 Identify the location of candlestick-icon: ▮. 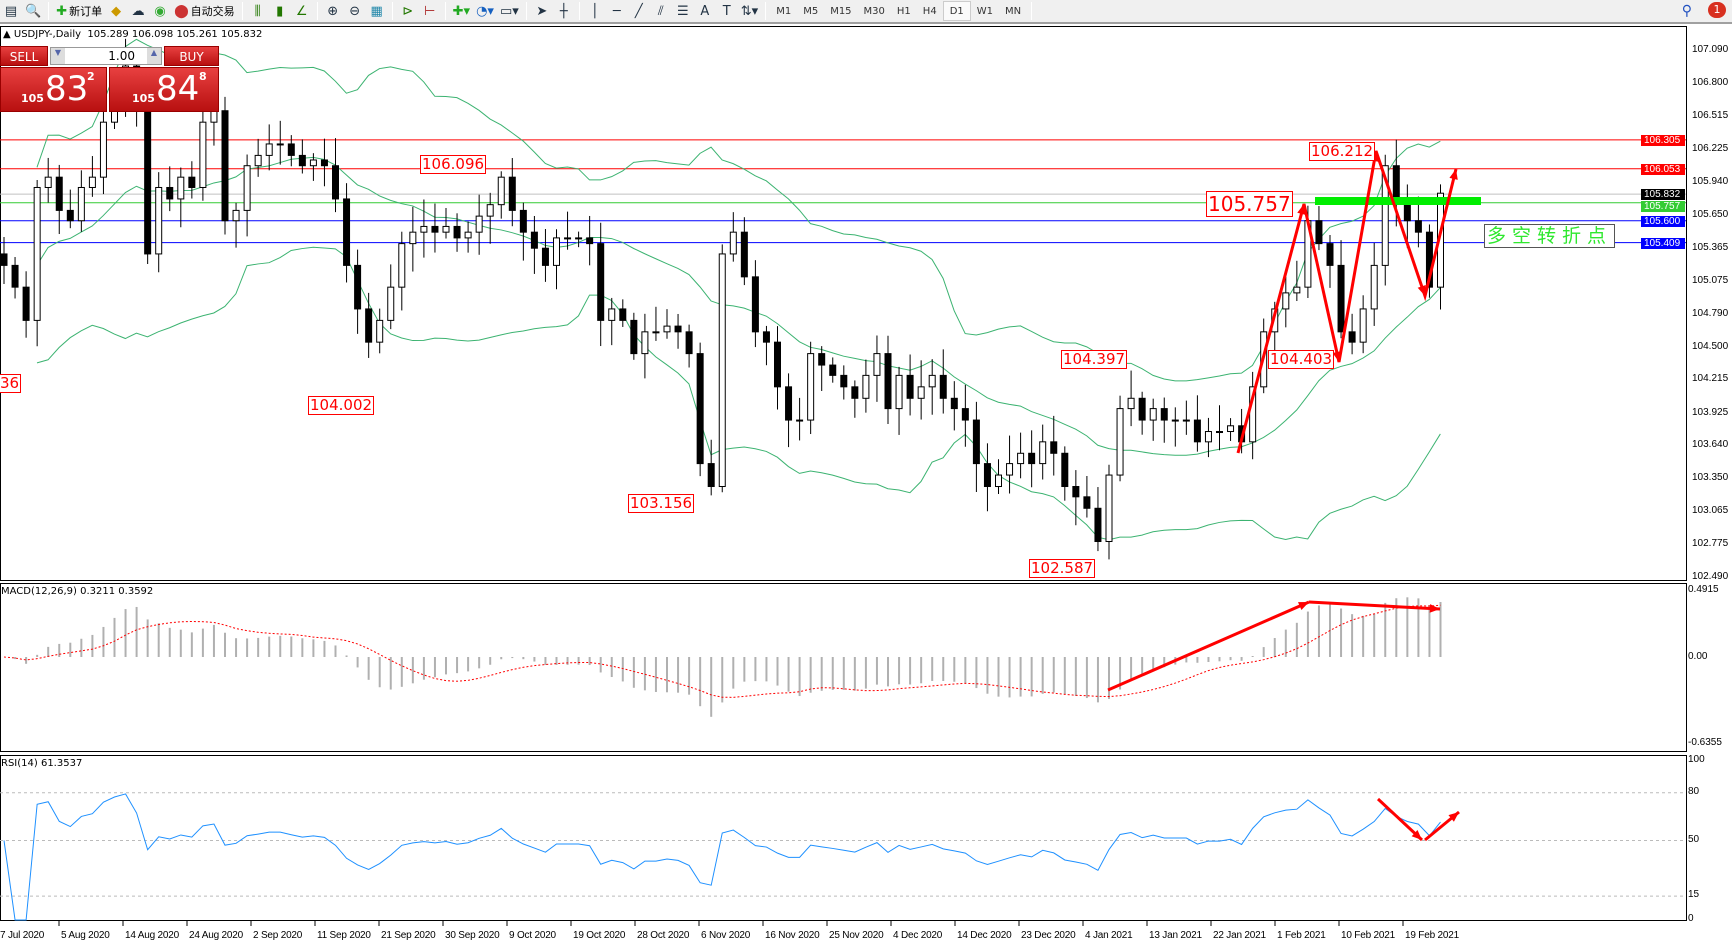
(280, 11).